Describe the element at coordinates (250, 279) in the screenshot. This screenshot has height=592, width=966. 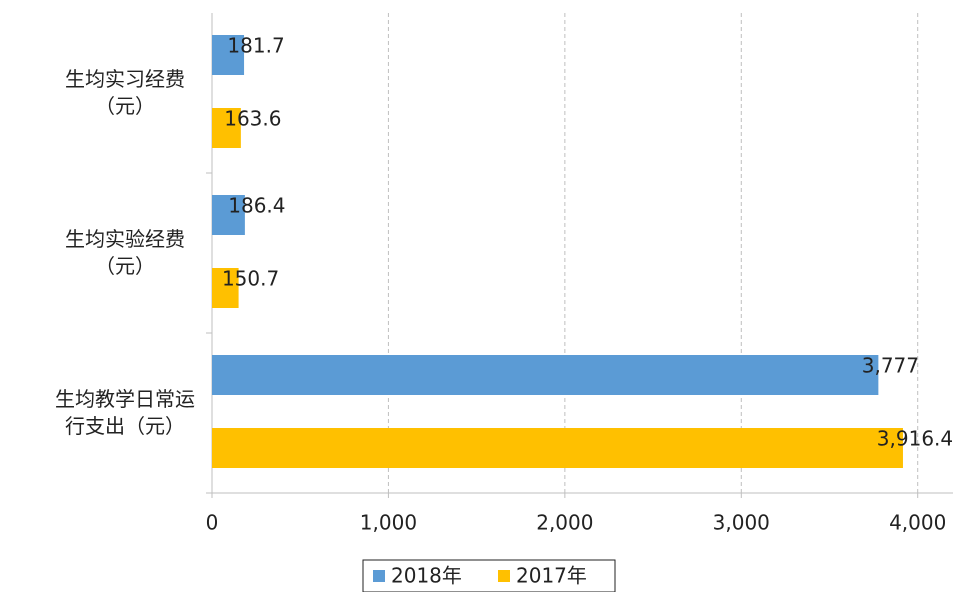
I see `data-label: 150.7` at that location.